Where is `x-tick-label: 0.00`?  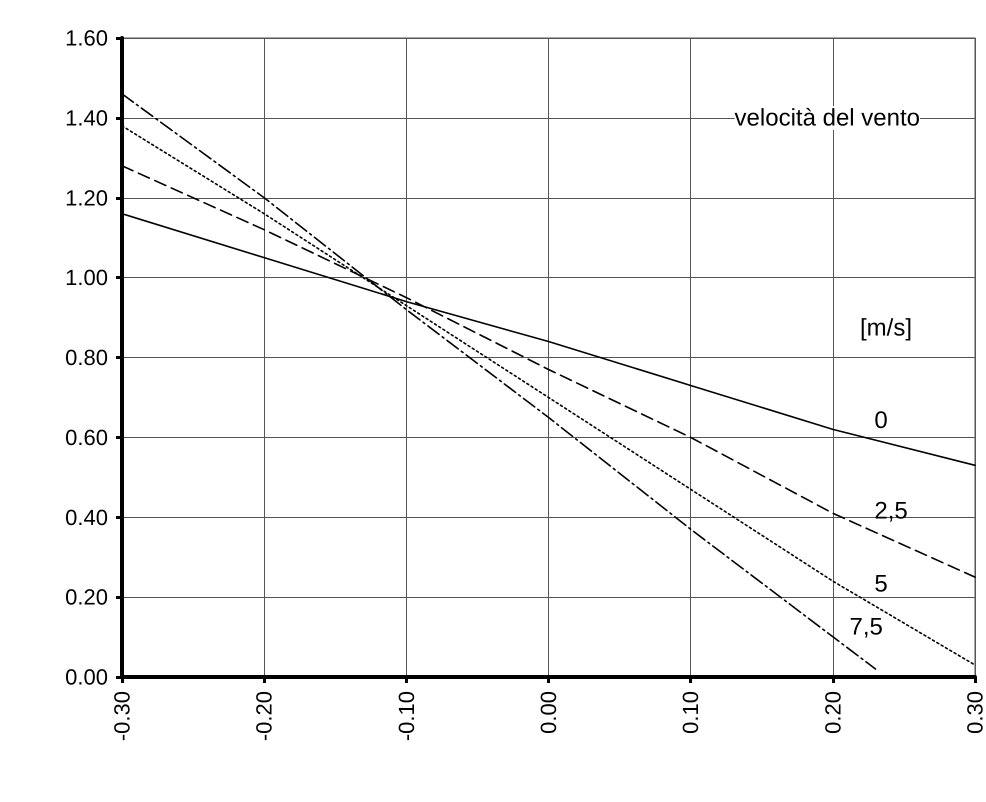
x-tick-label: 0.00 is located at coordinates (548, 712).